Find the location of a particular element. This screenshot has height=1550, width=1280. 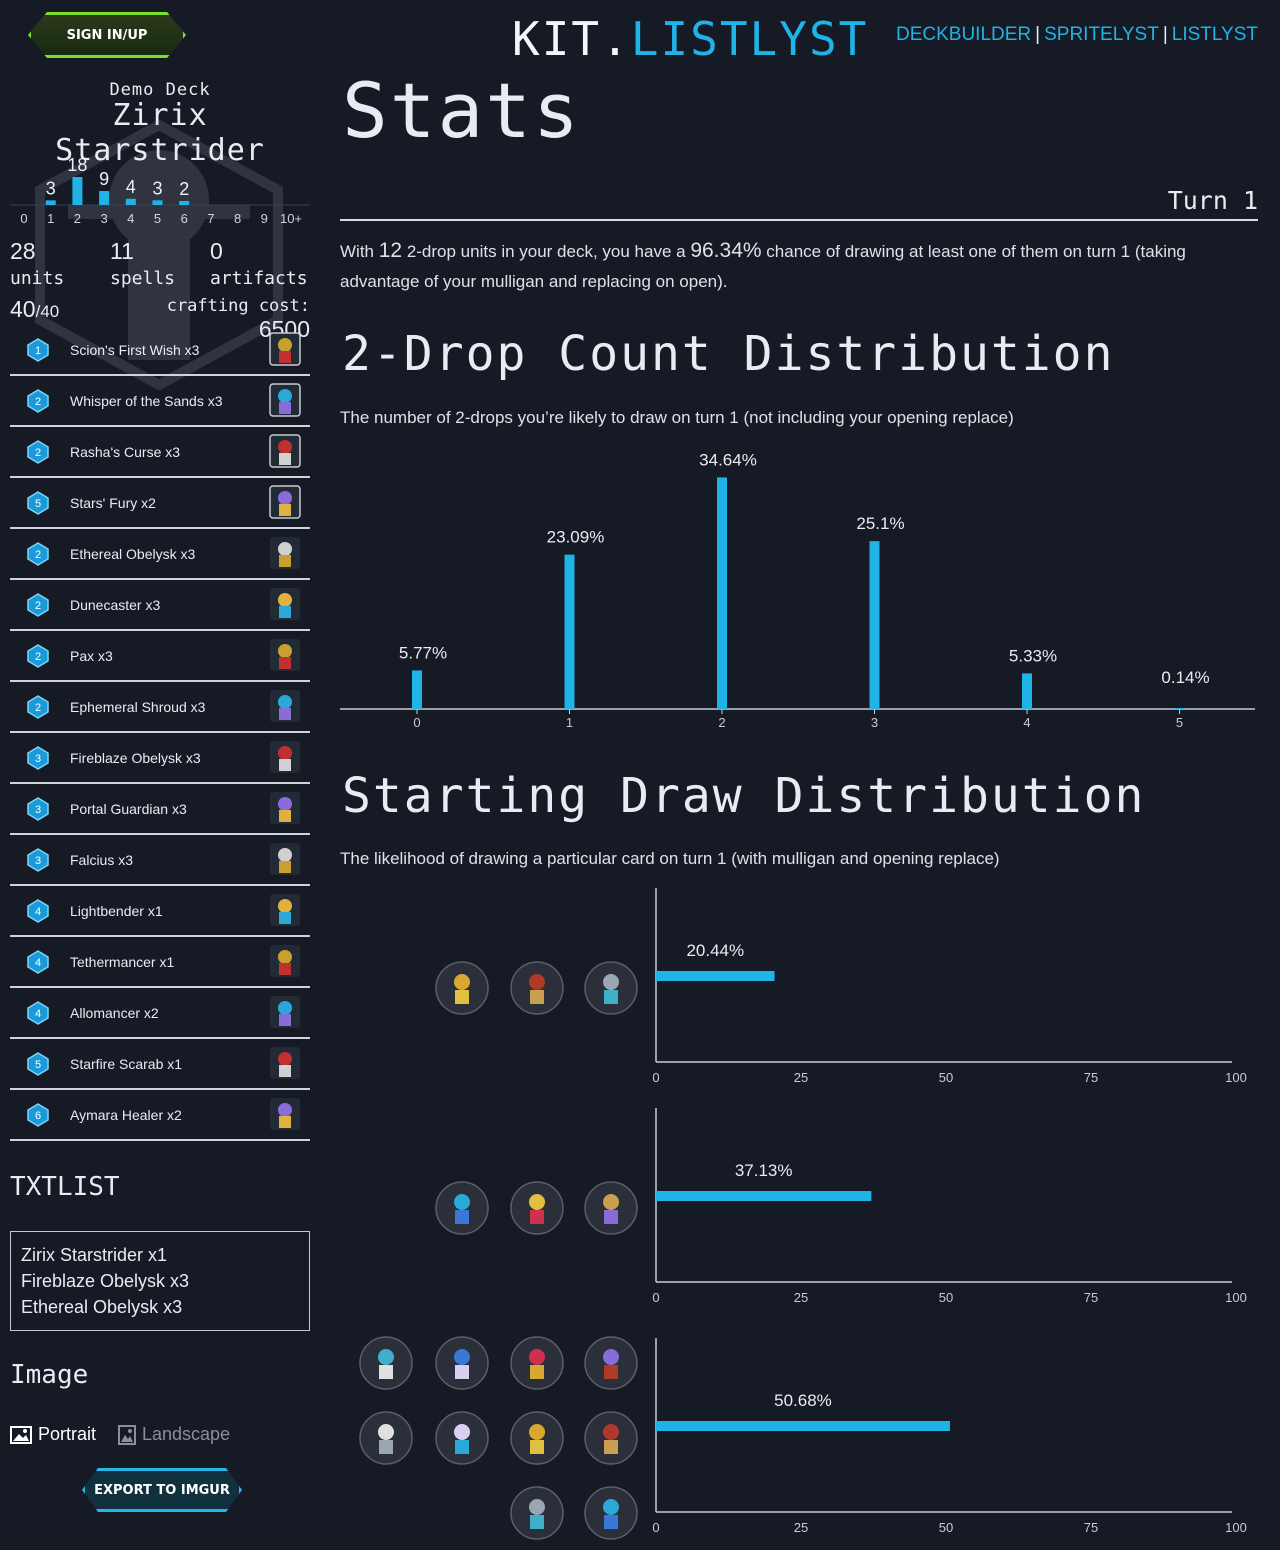

txtlist-line: Fireblaze Obelysk x3 is located at coordinates (105, 1281).